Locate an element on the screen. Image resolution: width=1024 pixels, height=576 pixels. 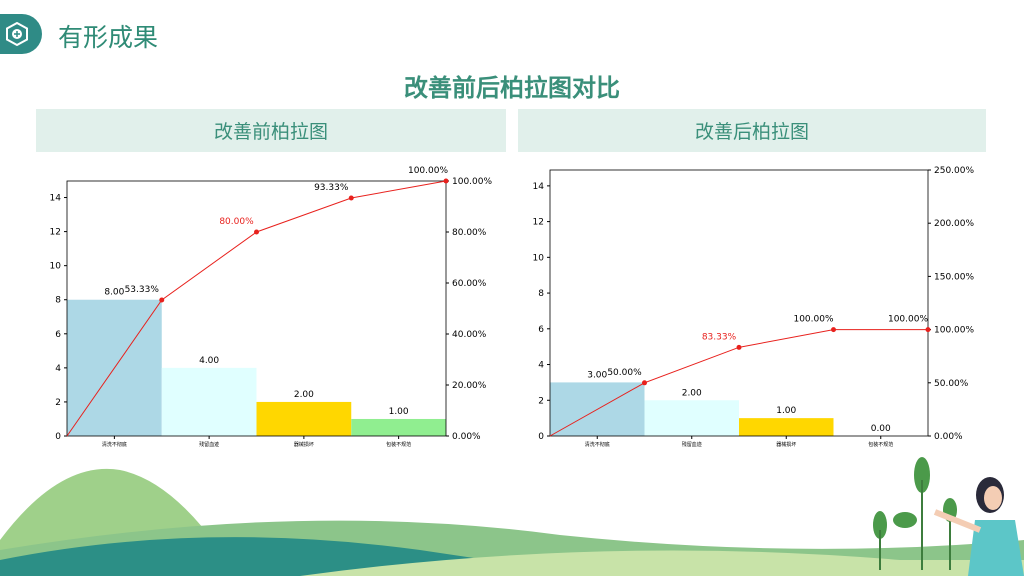
page-title: 有形成果 is located at coordinates (108, 37).